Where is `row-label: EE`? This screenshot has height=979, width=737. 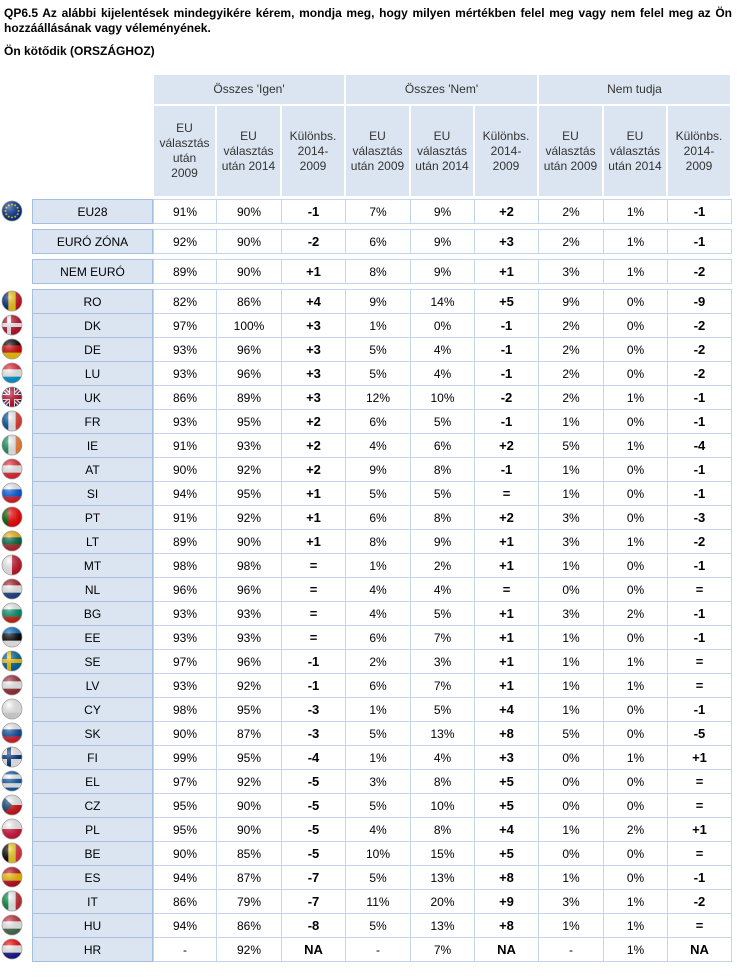 row-label: EE is located at coordinates (92, 637).